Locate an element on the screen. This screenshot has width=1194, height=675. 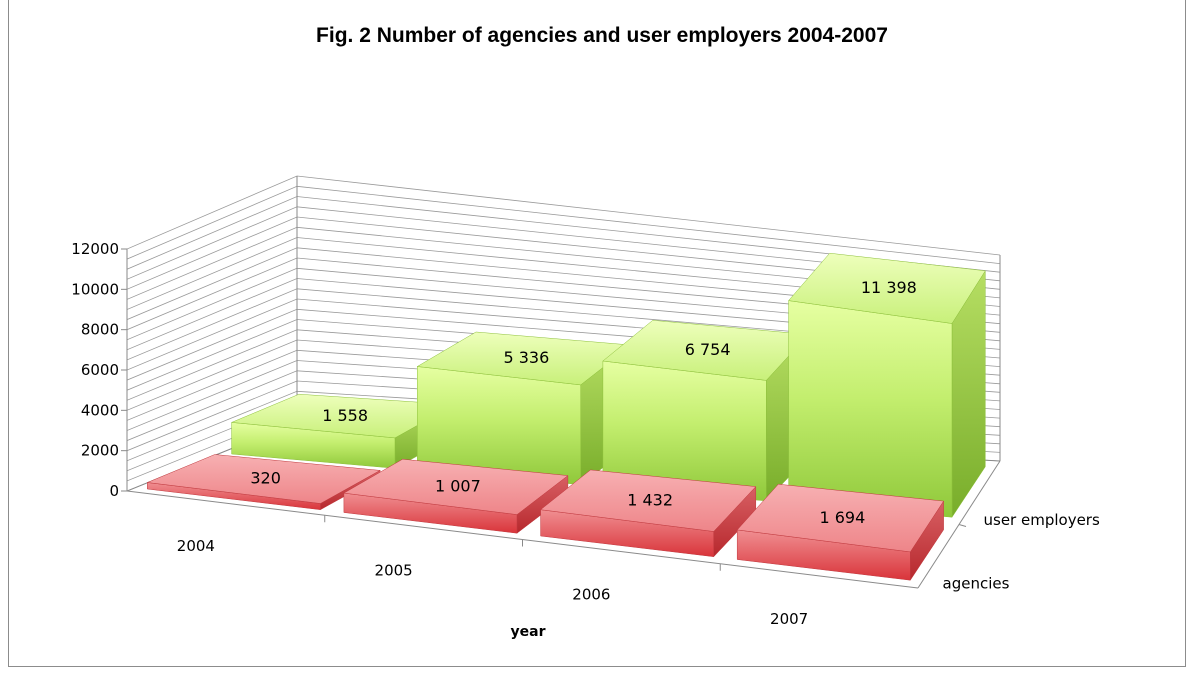
series-axis-label: user employers is located at coordinates (1042, 520).